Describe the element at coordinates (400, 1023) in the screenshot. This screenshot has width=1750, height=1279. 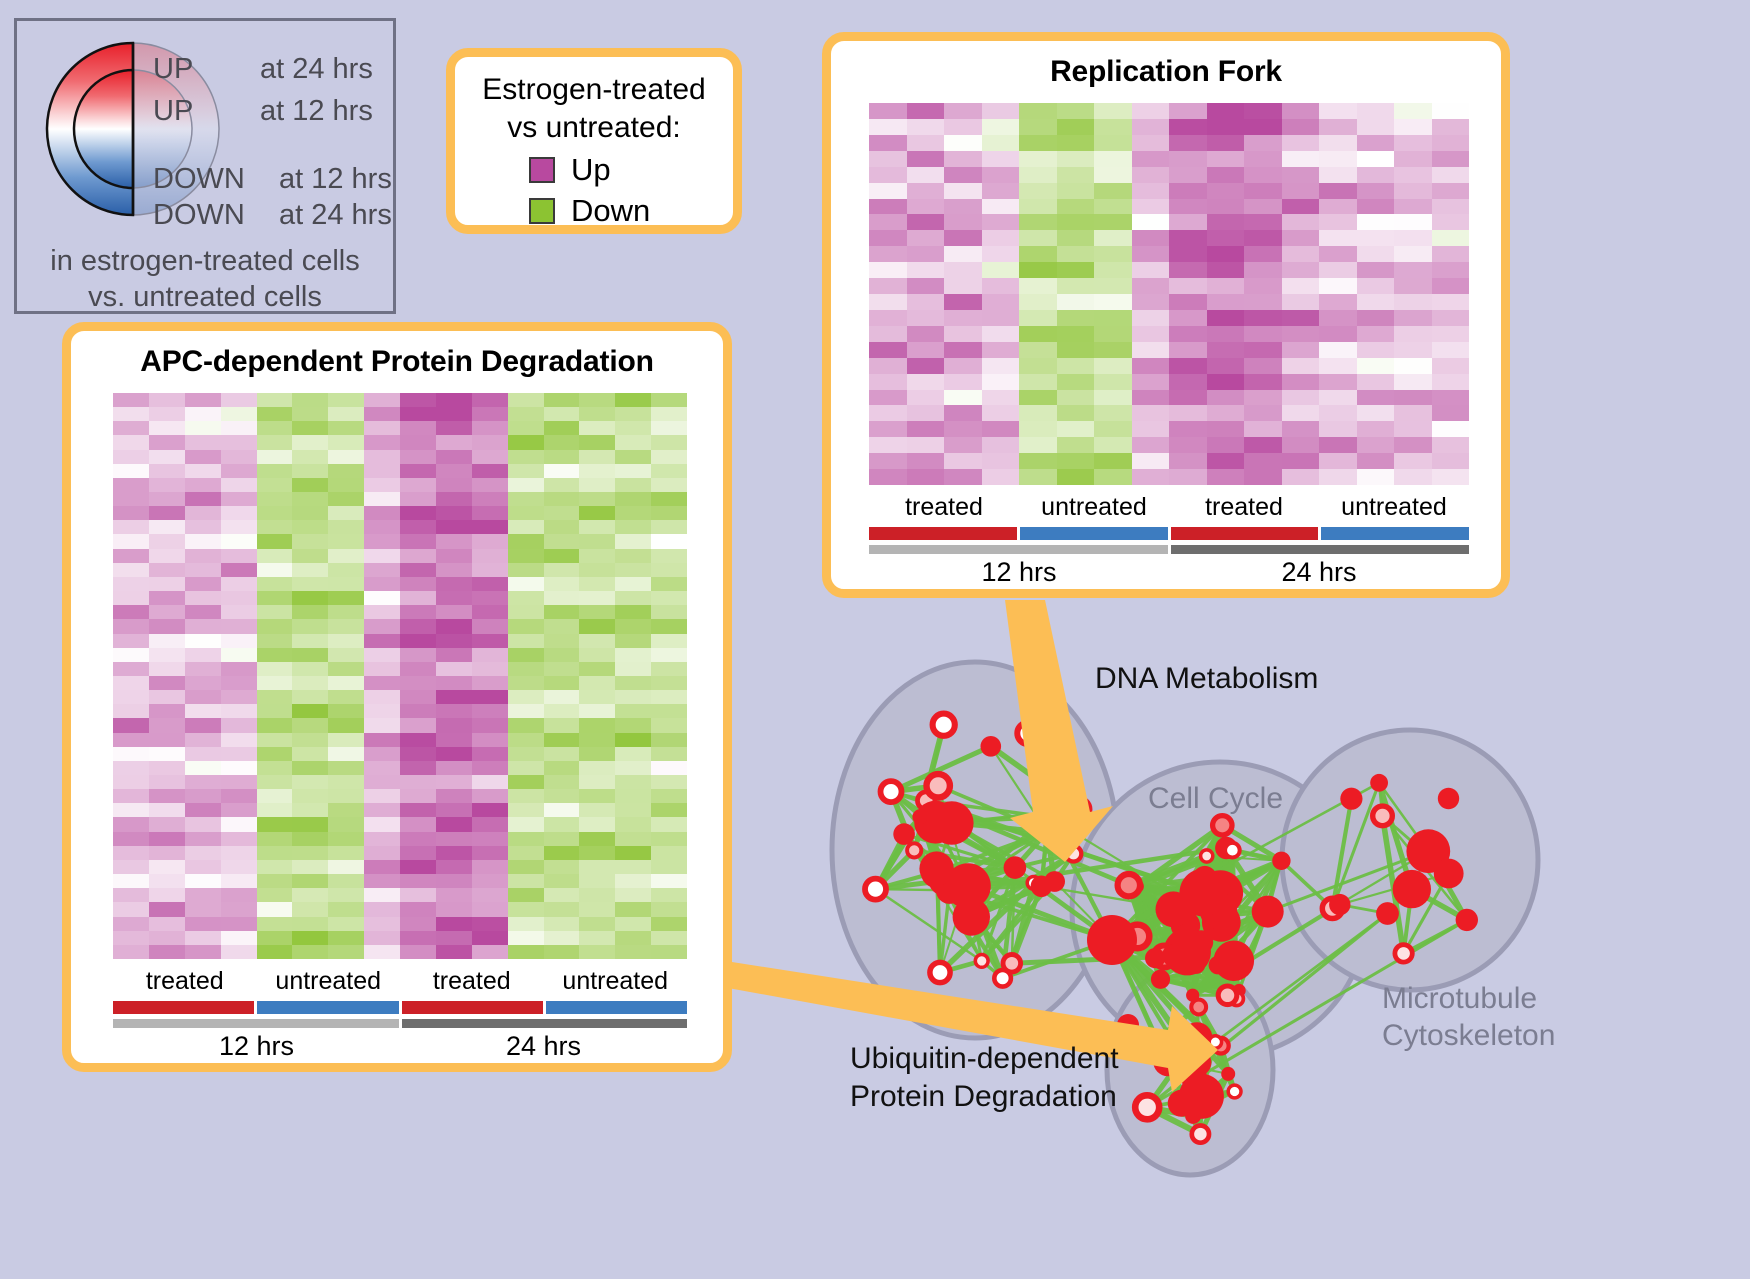
I see `time-bars-apc` at that location.